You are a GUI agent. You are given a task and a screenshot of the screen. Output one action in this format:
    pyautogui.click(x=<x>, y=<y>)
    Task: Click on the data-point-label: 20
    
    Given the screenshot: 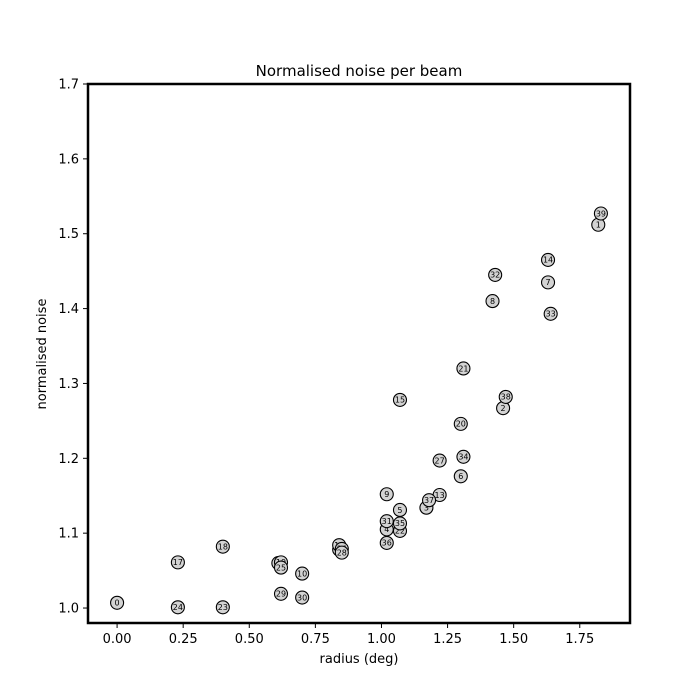 What is the action you would take?
    pyautogui.click(x=461, y=424)
    